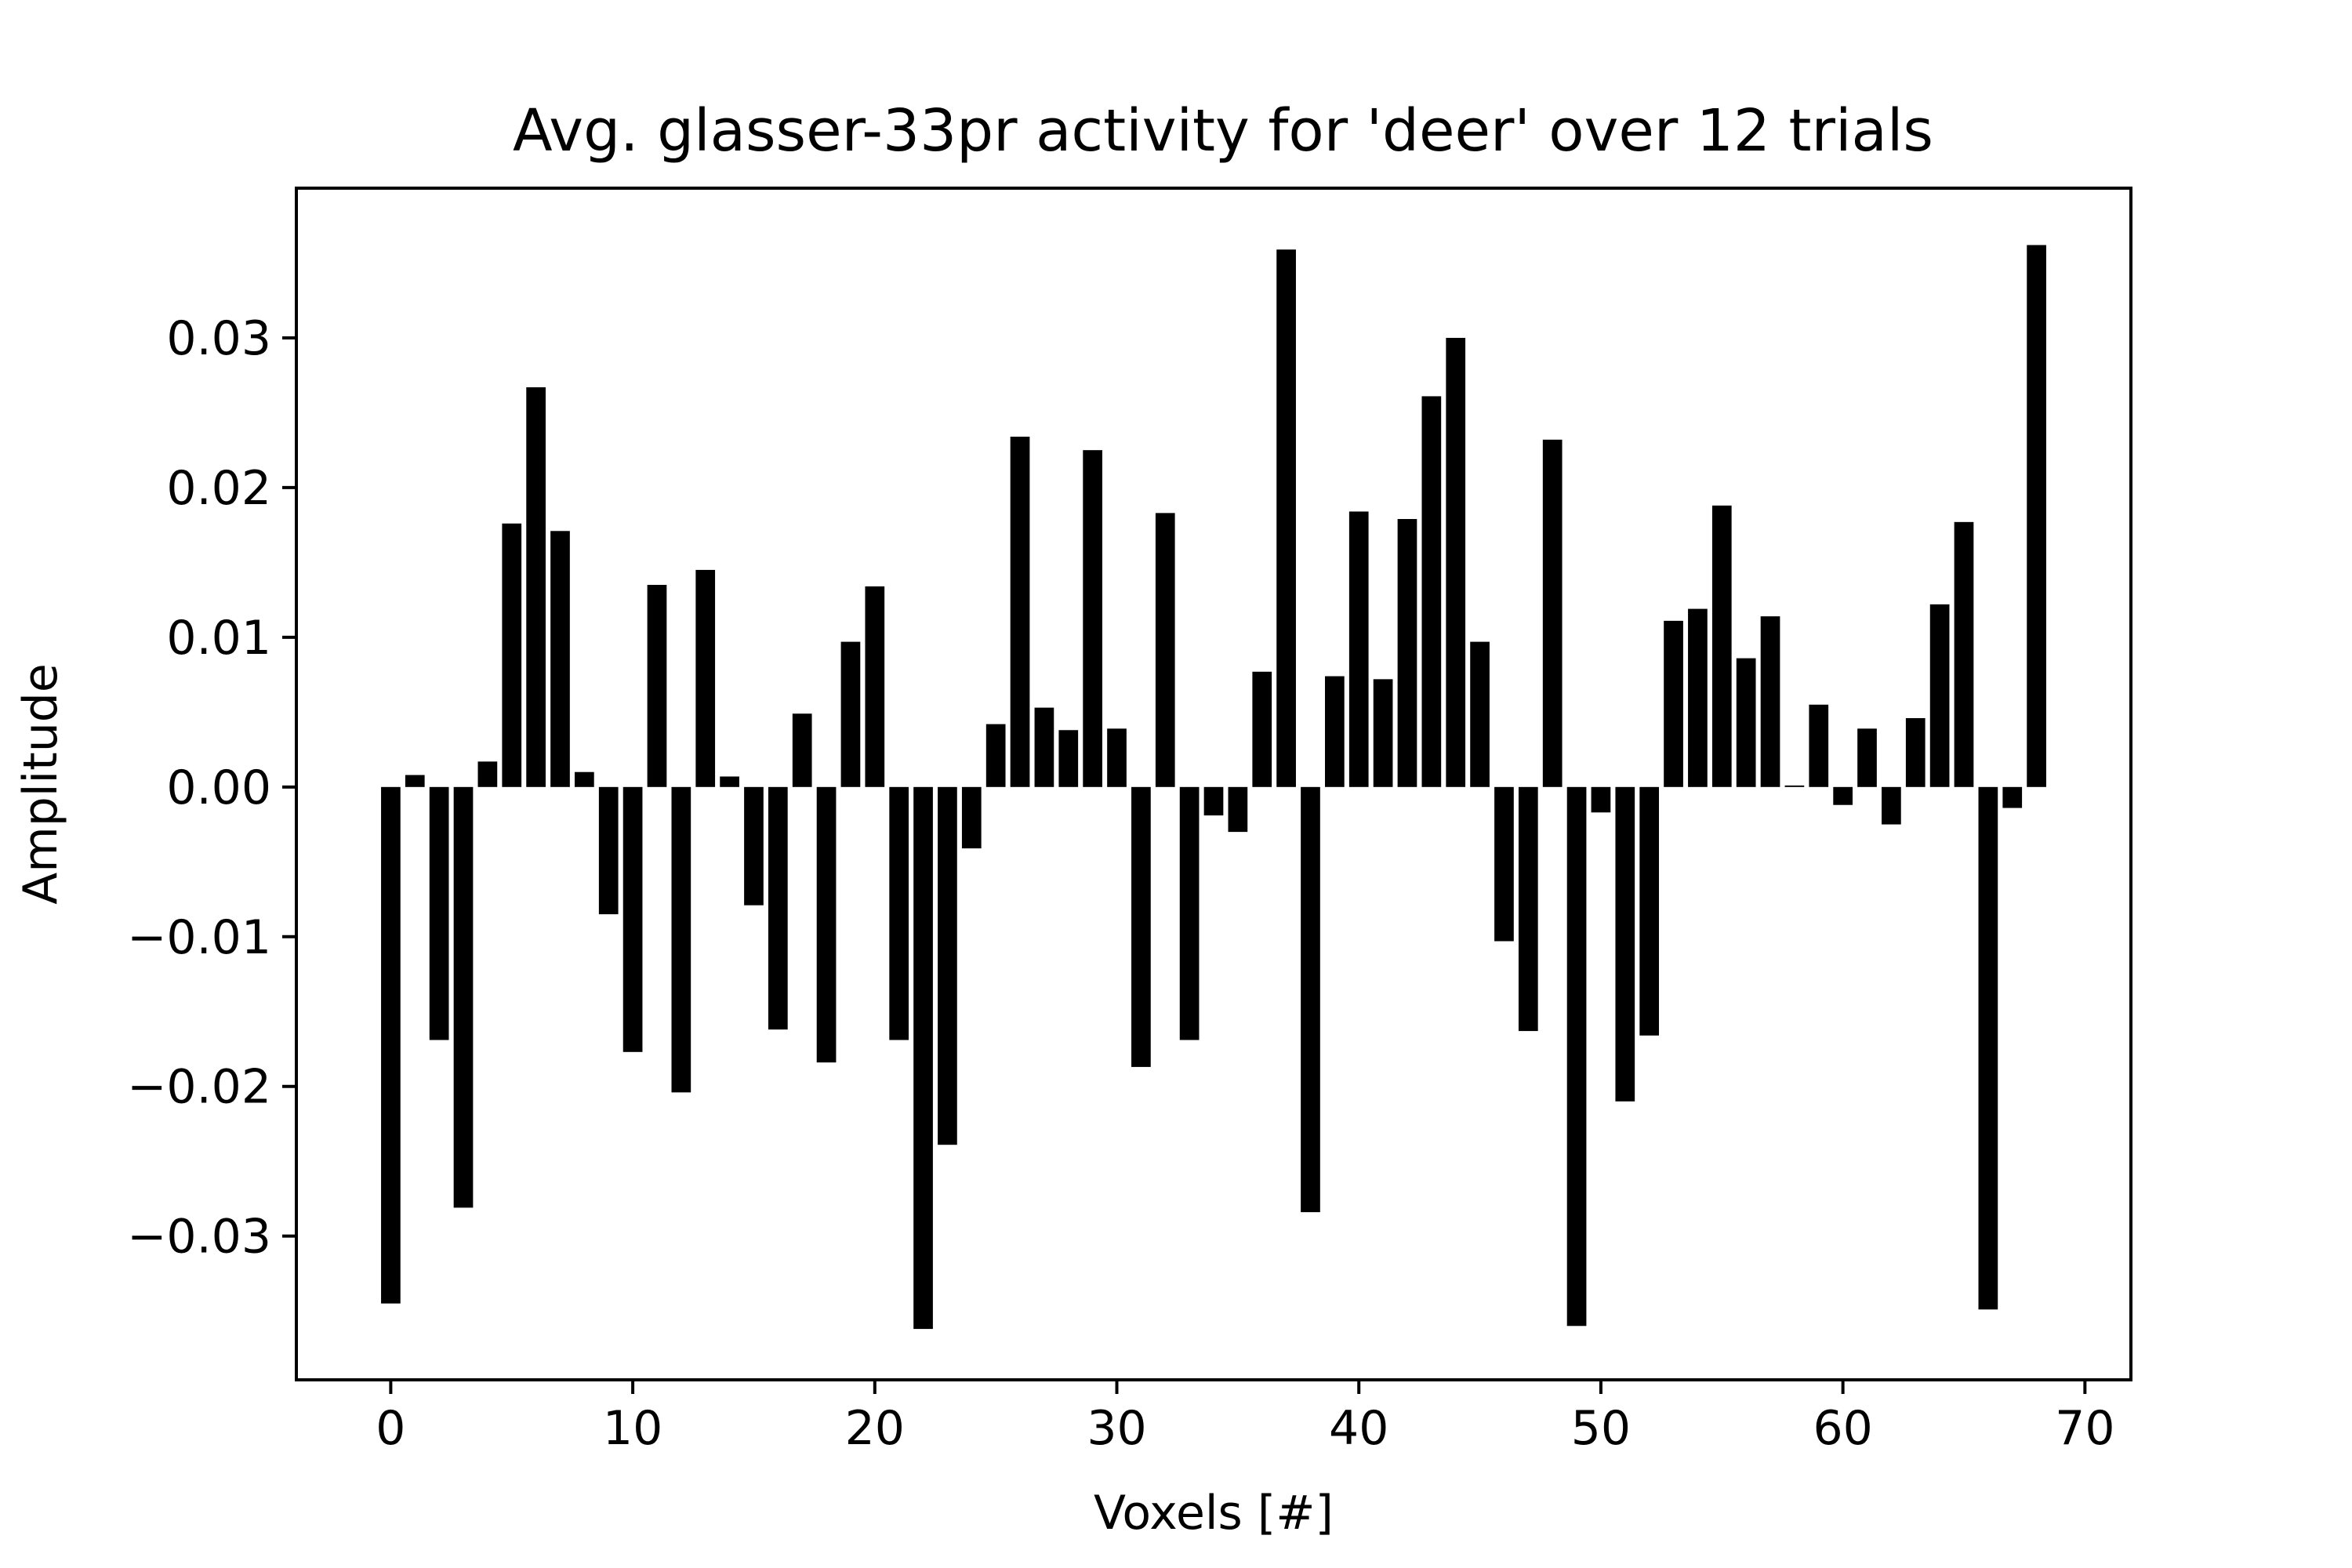 The height and width of the screenshot is (1568, 2352). I want to click on x-tick-label: 30, so click(1116, 1428).